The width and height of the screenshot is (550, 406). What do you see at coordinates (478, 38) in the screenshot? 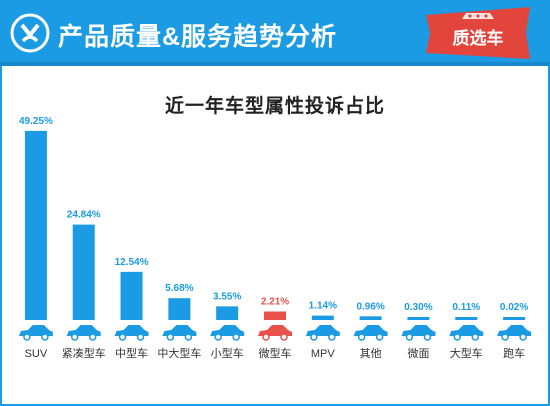
I see `badge-label: 质选车` at bounding box center [478, 38].